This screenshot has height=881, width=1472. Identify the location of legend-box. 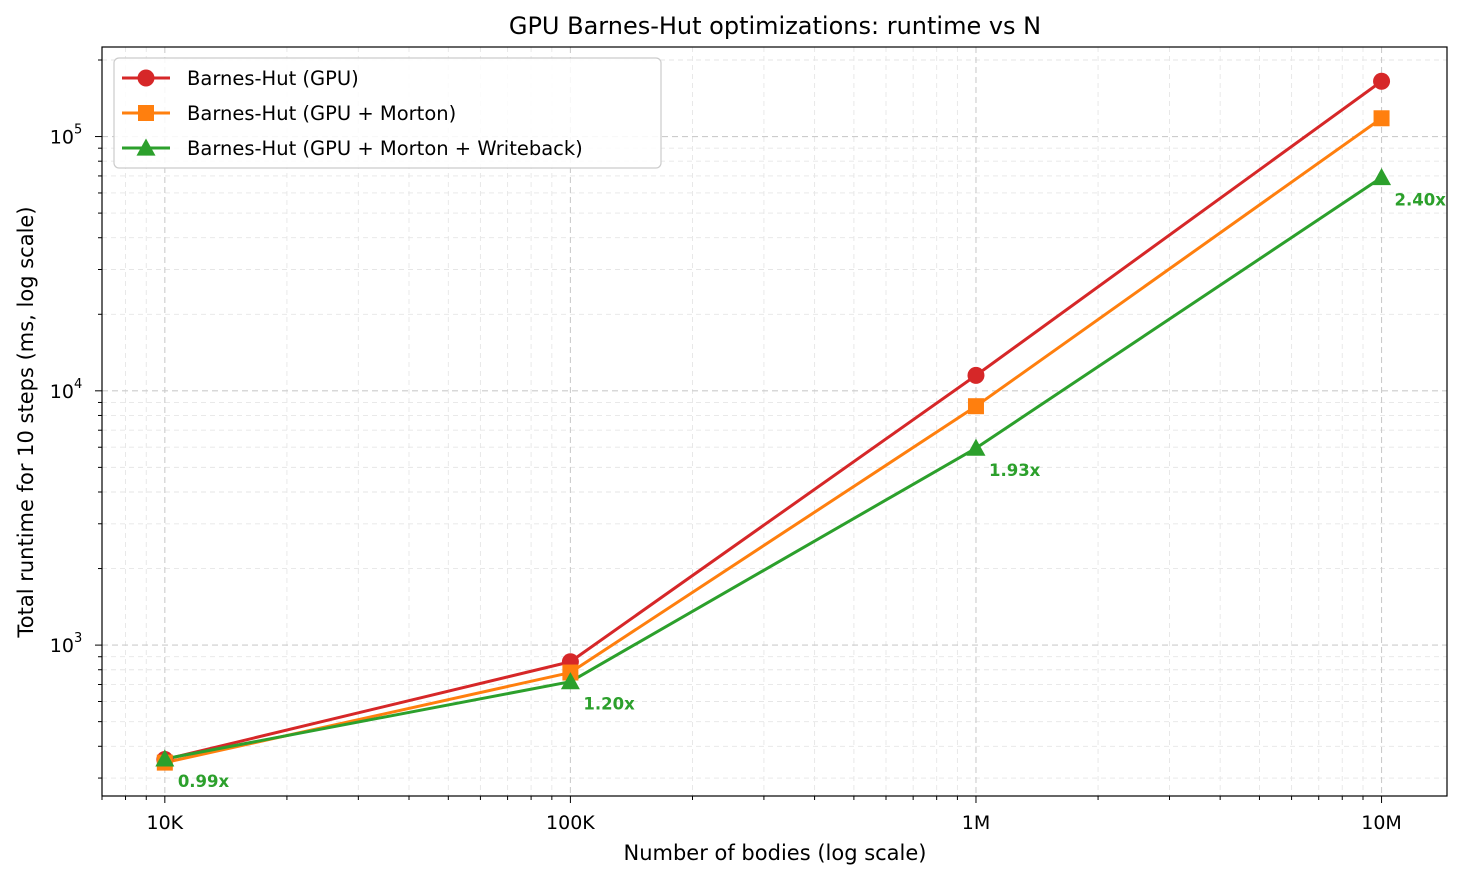
(387, 113).